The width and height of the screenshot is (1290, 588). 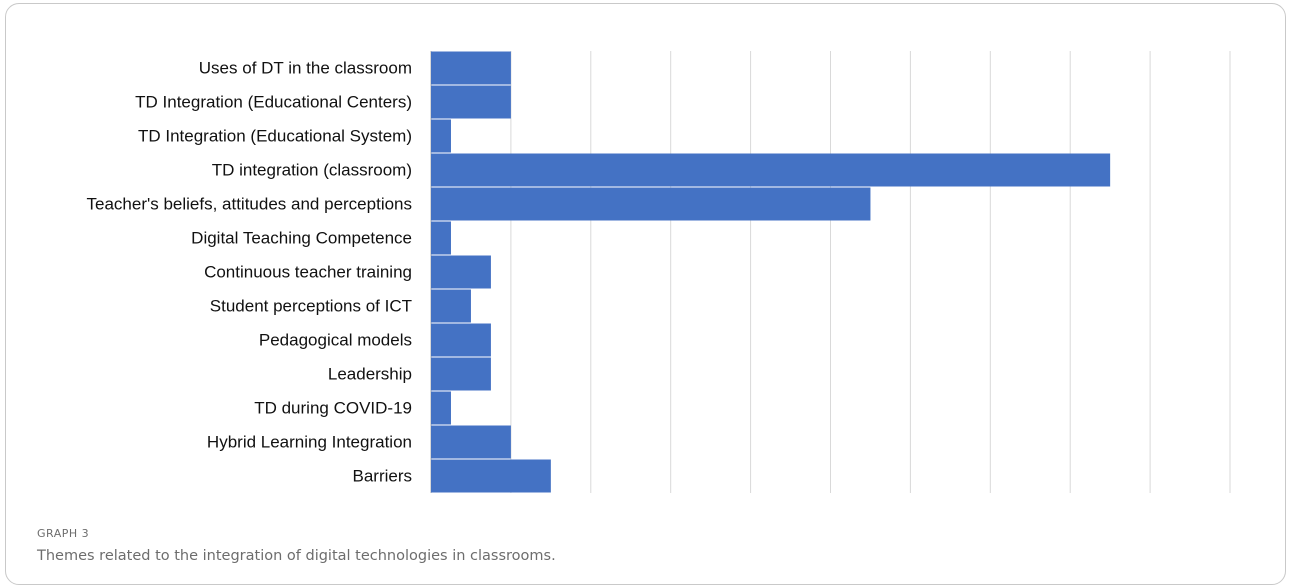 What do you see at coordinates (312, 170) in the screenshot?
I see `category-label: TD integration (classroom)` at bounding box center [312, 170].